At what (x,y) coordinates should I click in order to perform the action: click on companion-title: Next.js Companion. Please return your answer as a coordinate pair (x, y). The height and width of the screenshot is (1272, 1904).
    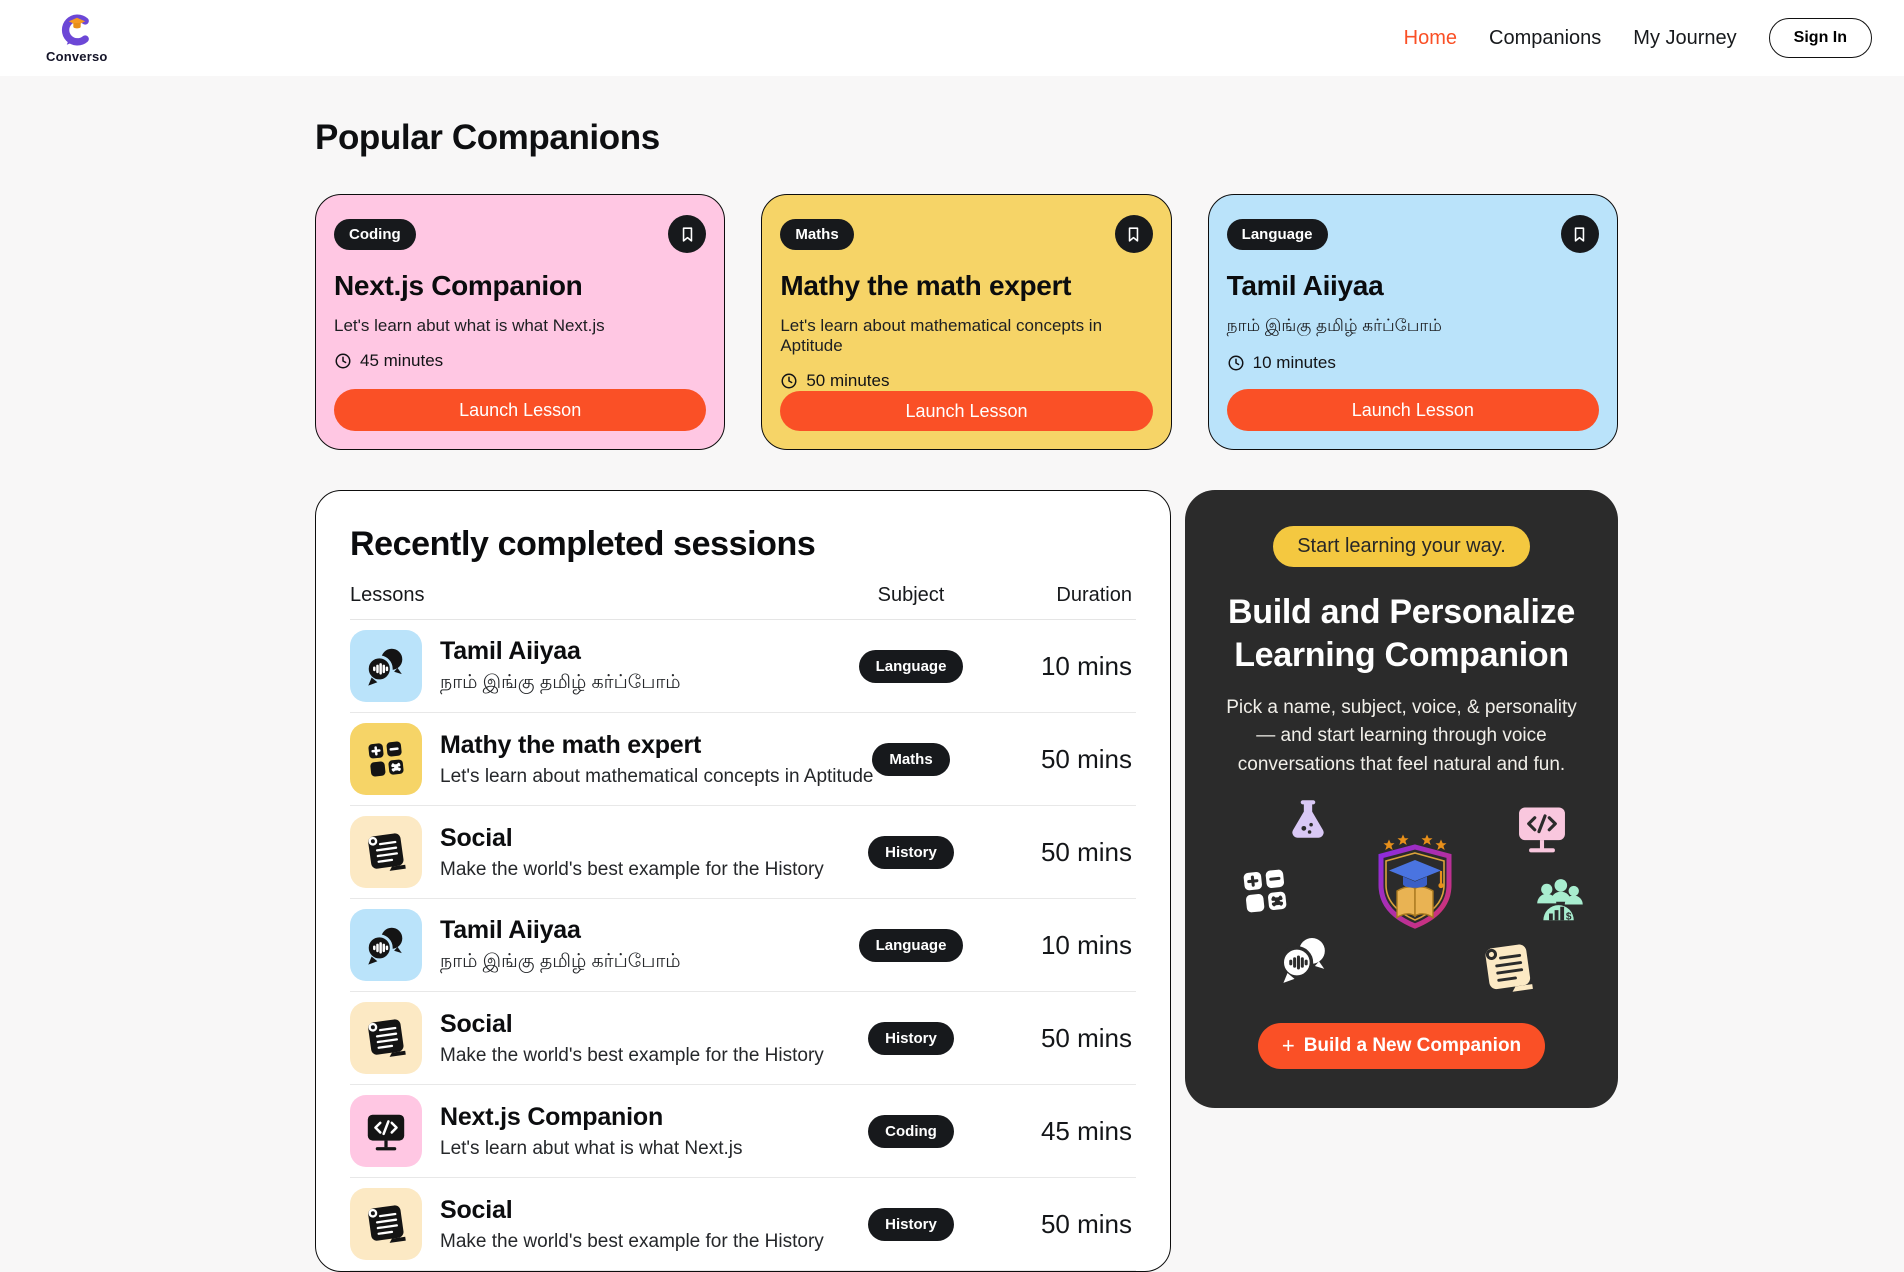
    Looking at the image, I should click on (458, 285).